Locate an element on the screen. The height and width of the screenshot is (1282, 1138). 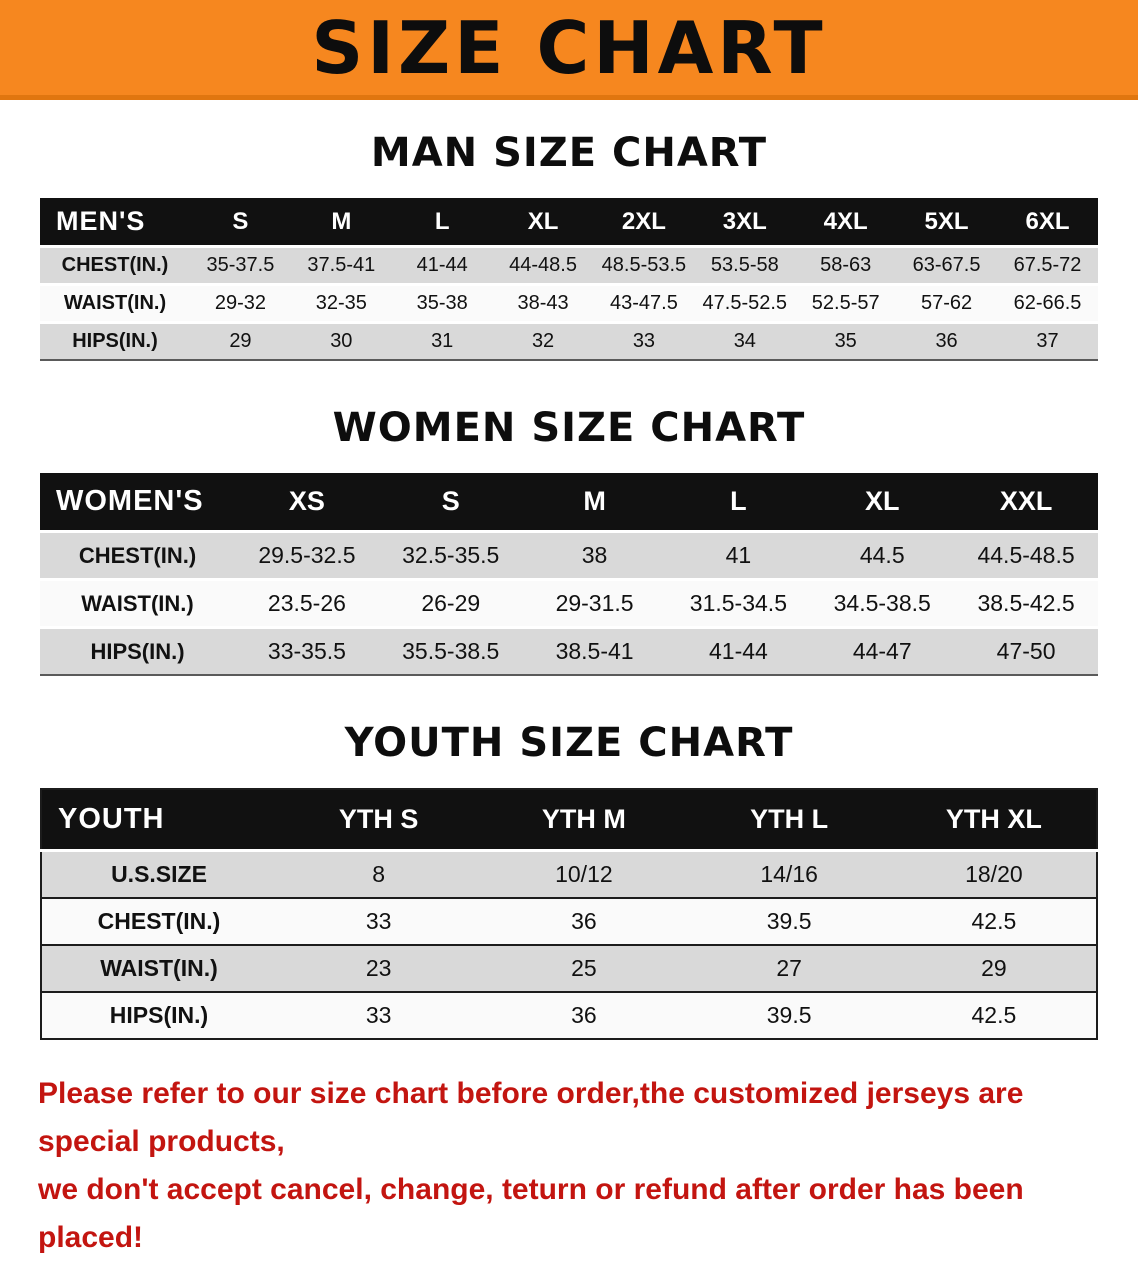
size-value-cell: 35-37.5 is located at coordinates (240, 265).